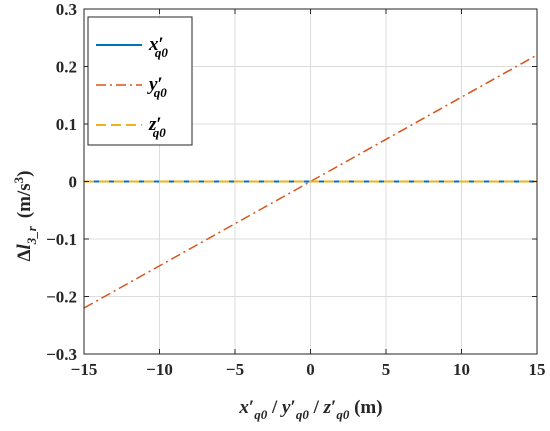  I want to click on x-tick-label: 15, so click(537, 369).